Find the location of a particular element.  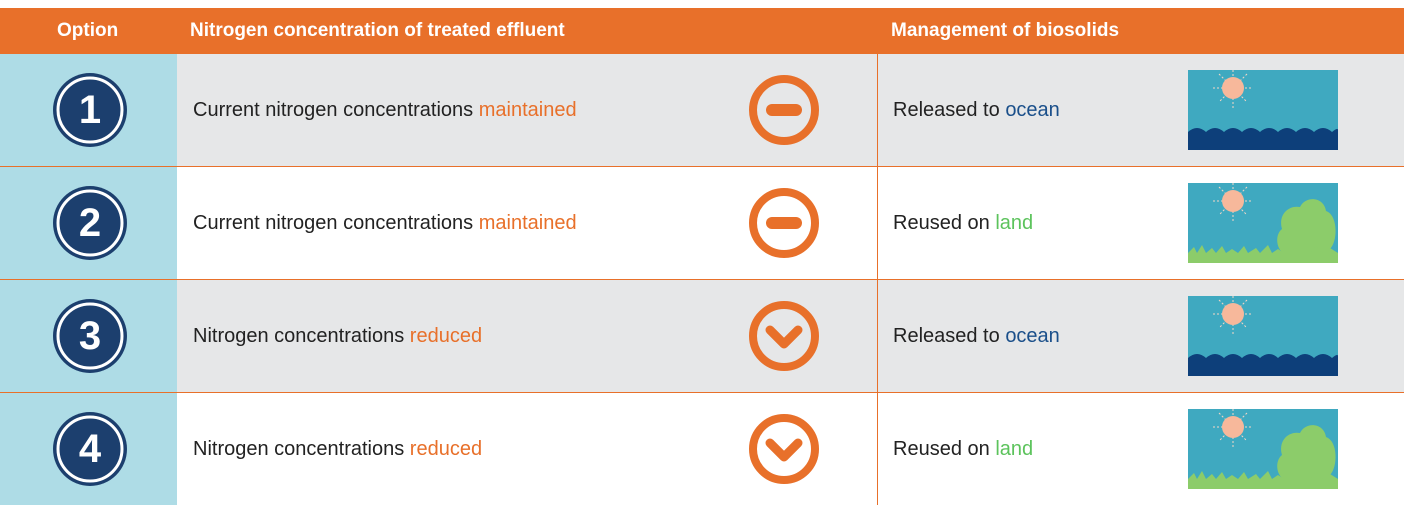

option-number: 1 is located at coordinates (90, 110).